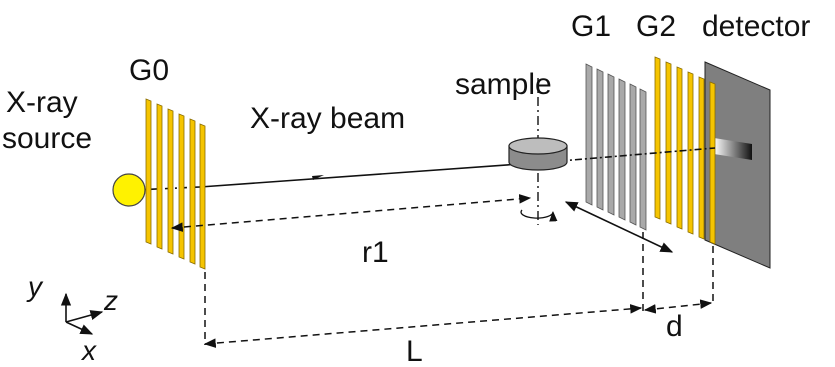  What do you see at coordinates (423, 326) in the screenshot?
I see `L-dimension` at bounding box center [423, 326].